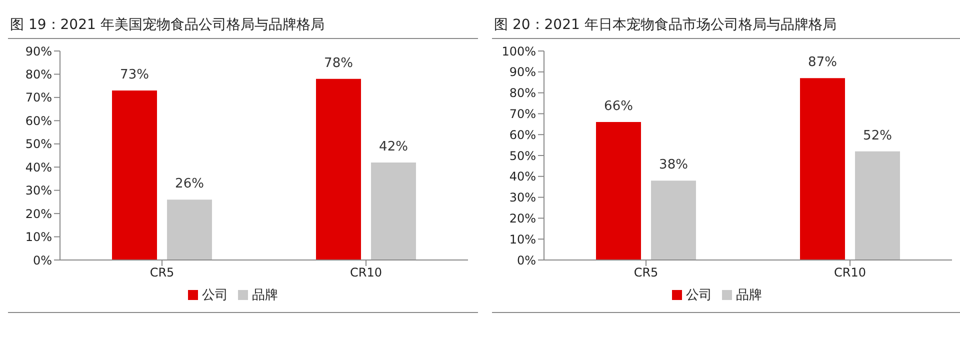 The image size is (960, 346). What do you see at coordinates (673, 165) in the screenshot?
I see `data-label: 38%` at bounding box center [673, 165].